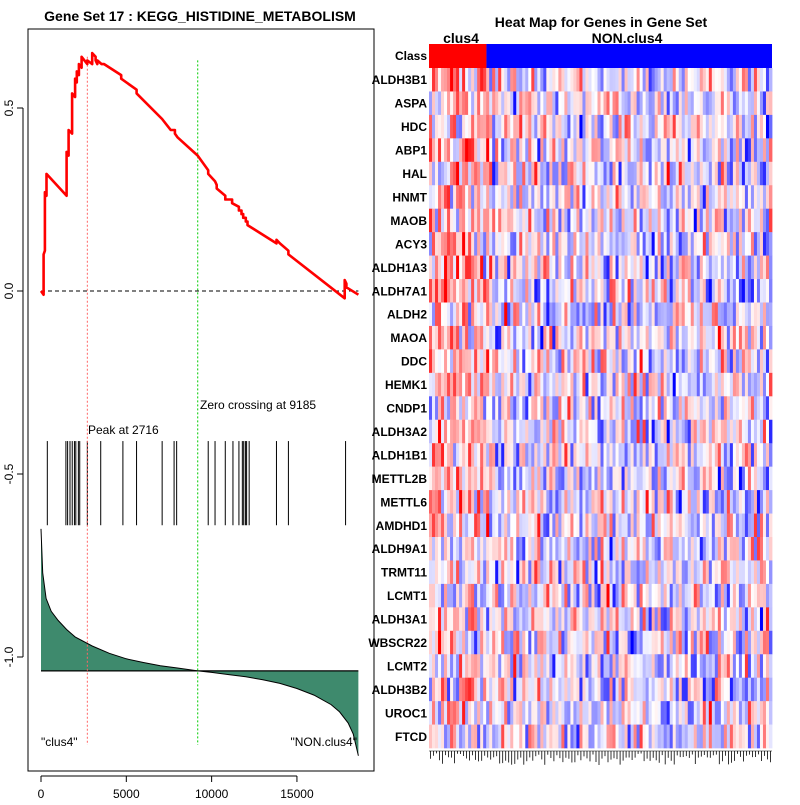 This screenshot has height=805, width=800. Describe the element at coordinates (403, 502) in the screenshot. I see `gene-label: METTL6` at that location.